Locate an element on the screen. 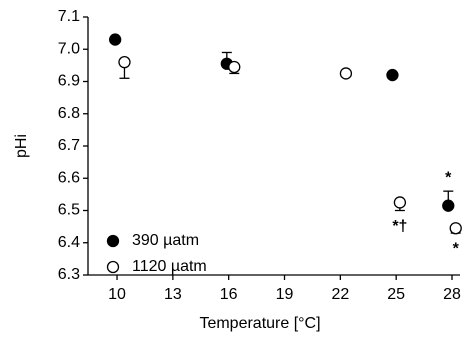 The image size is (465, 337). y-tick-label: 6.4 is located at coordinates (69, 242).